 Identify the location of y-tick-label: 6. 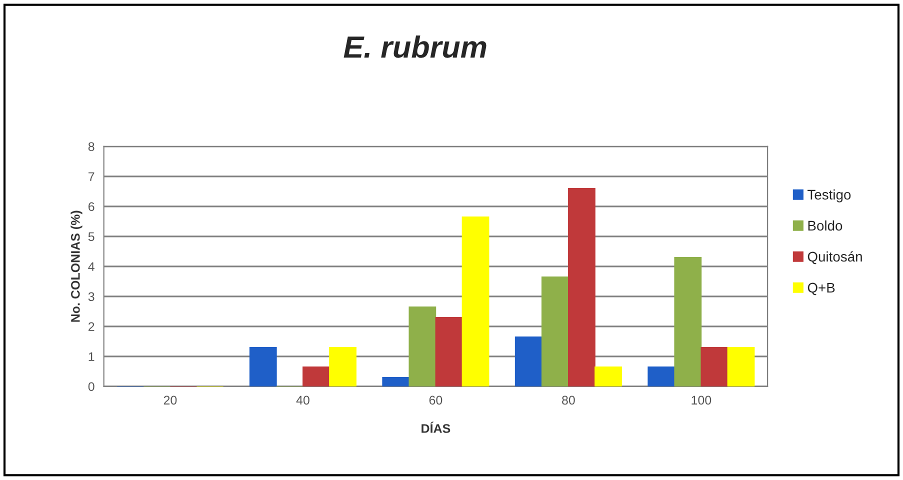
(91, 207).